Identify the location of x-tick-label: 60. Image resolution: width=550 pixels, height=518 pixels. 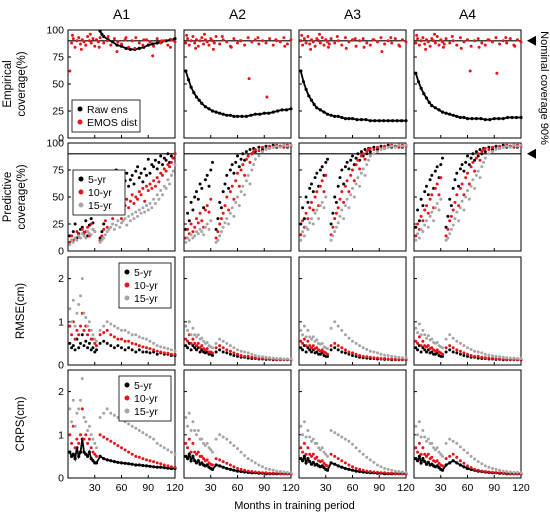
(353, 488).